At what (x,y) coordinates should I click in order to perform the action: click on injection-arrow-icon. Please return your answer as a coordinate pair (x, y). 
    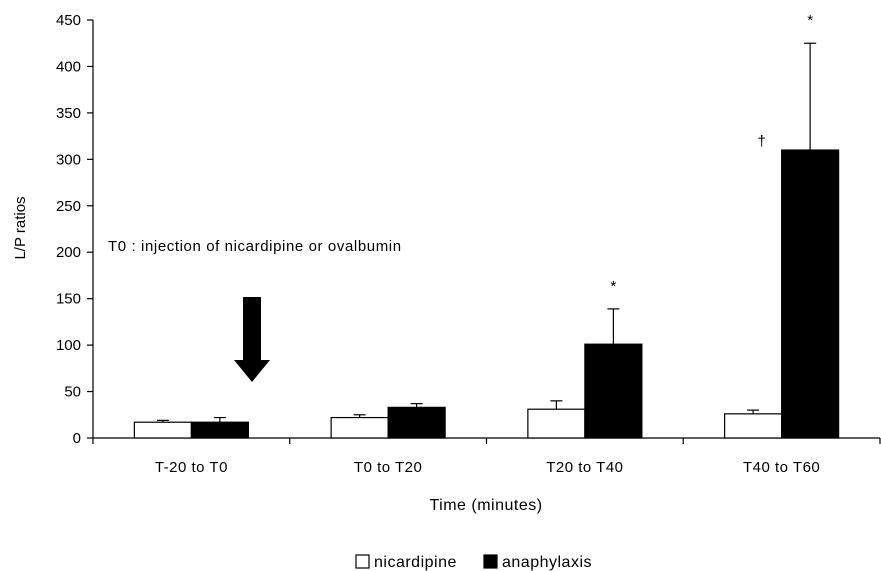
    Looking at the image, I should click on (252, 339).